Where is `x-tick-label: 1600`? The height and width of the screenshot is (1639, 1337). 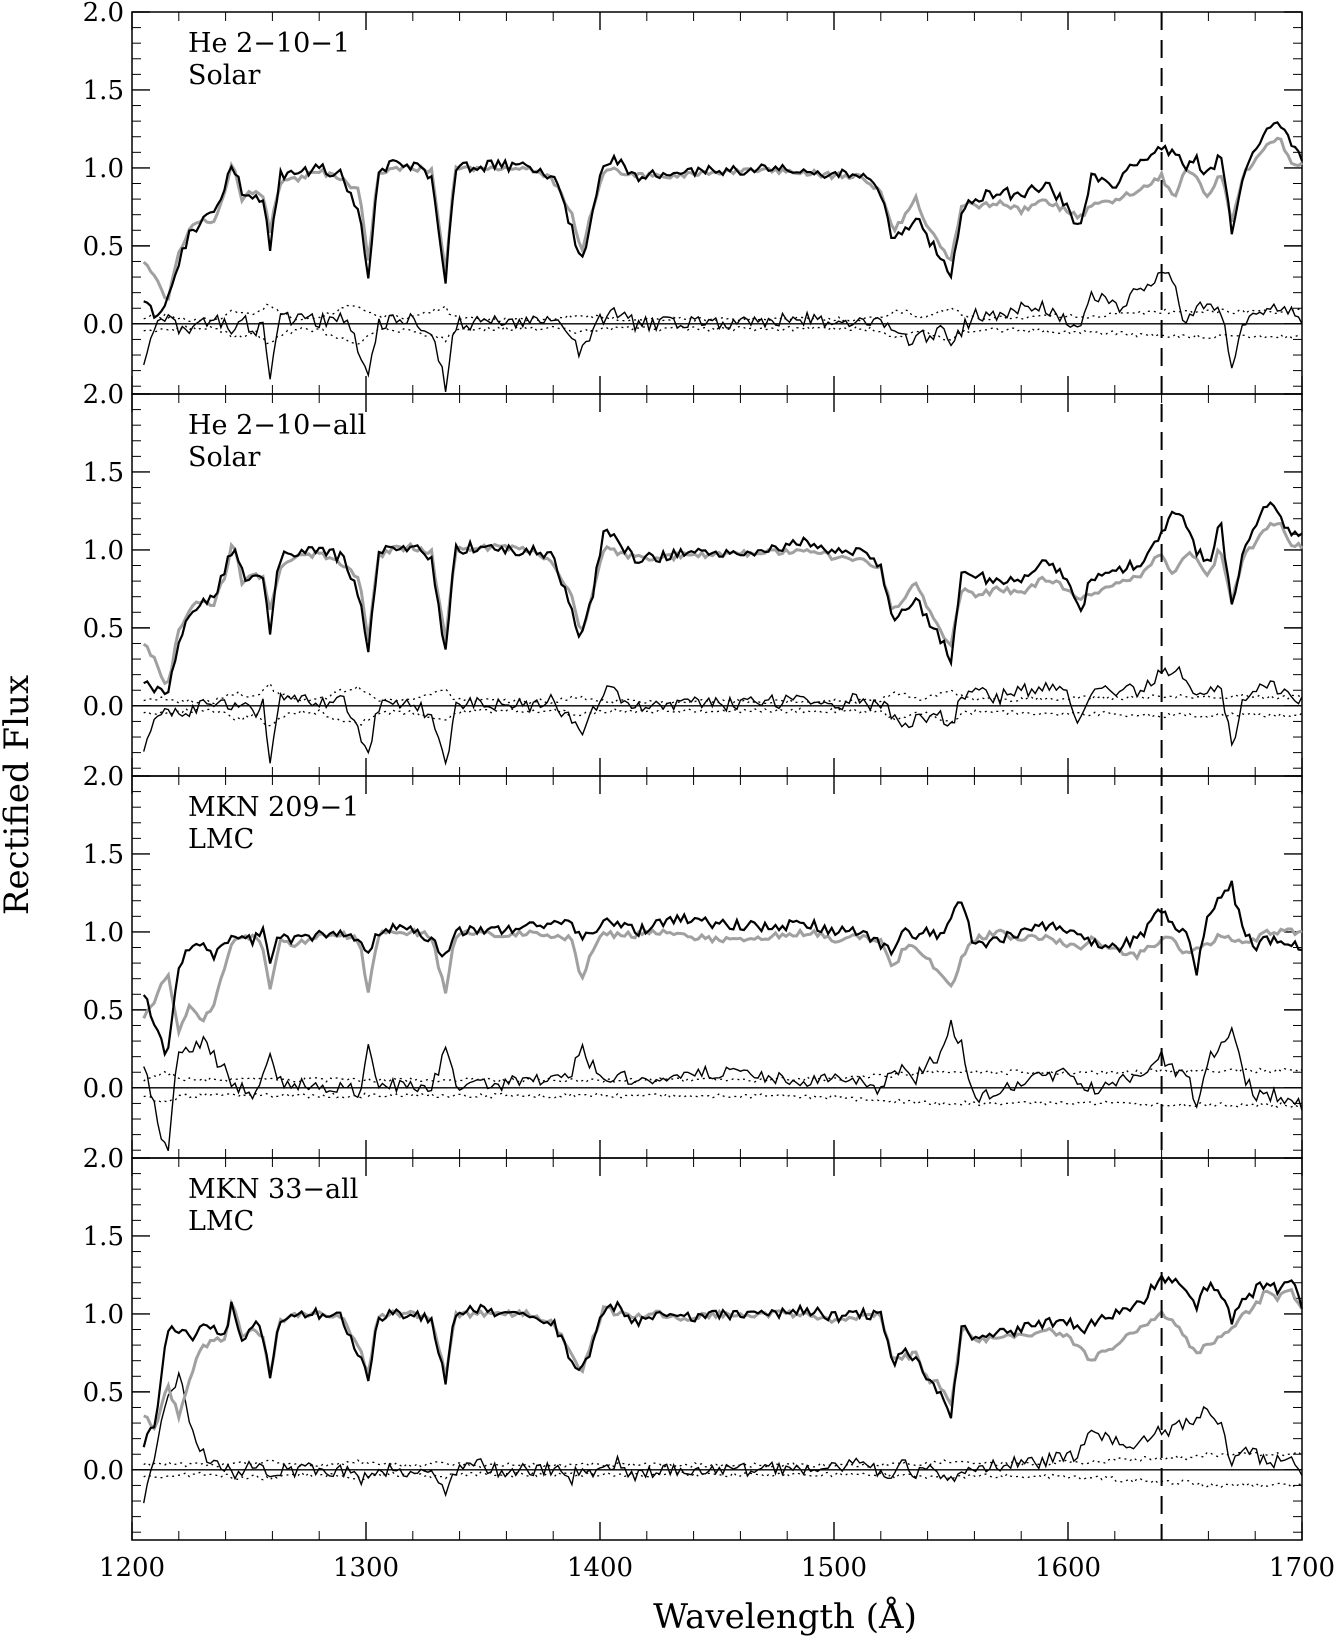
x-tick-label: 1600 is located at coordinates (1068, 1568).